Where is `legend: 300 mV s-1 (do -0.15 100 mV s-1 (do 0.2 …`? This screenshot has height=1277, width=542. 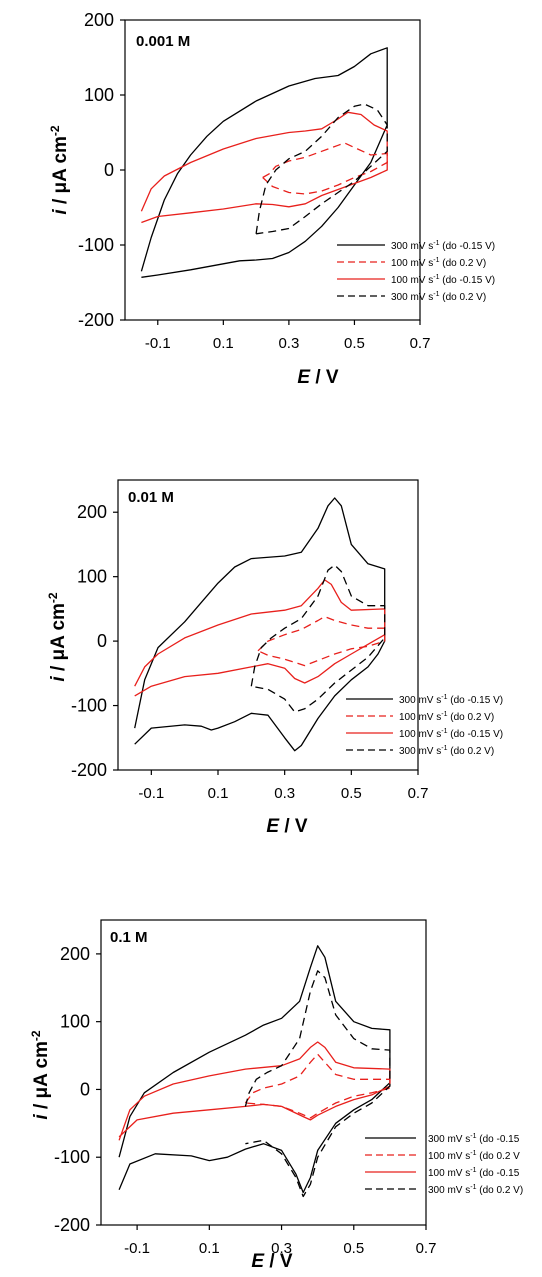
legend: 300 mV s-1 (do -0.15 100 mV s-1 (do 0.2 … is located at coordinates (444, 1164).